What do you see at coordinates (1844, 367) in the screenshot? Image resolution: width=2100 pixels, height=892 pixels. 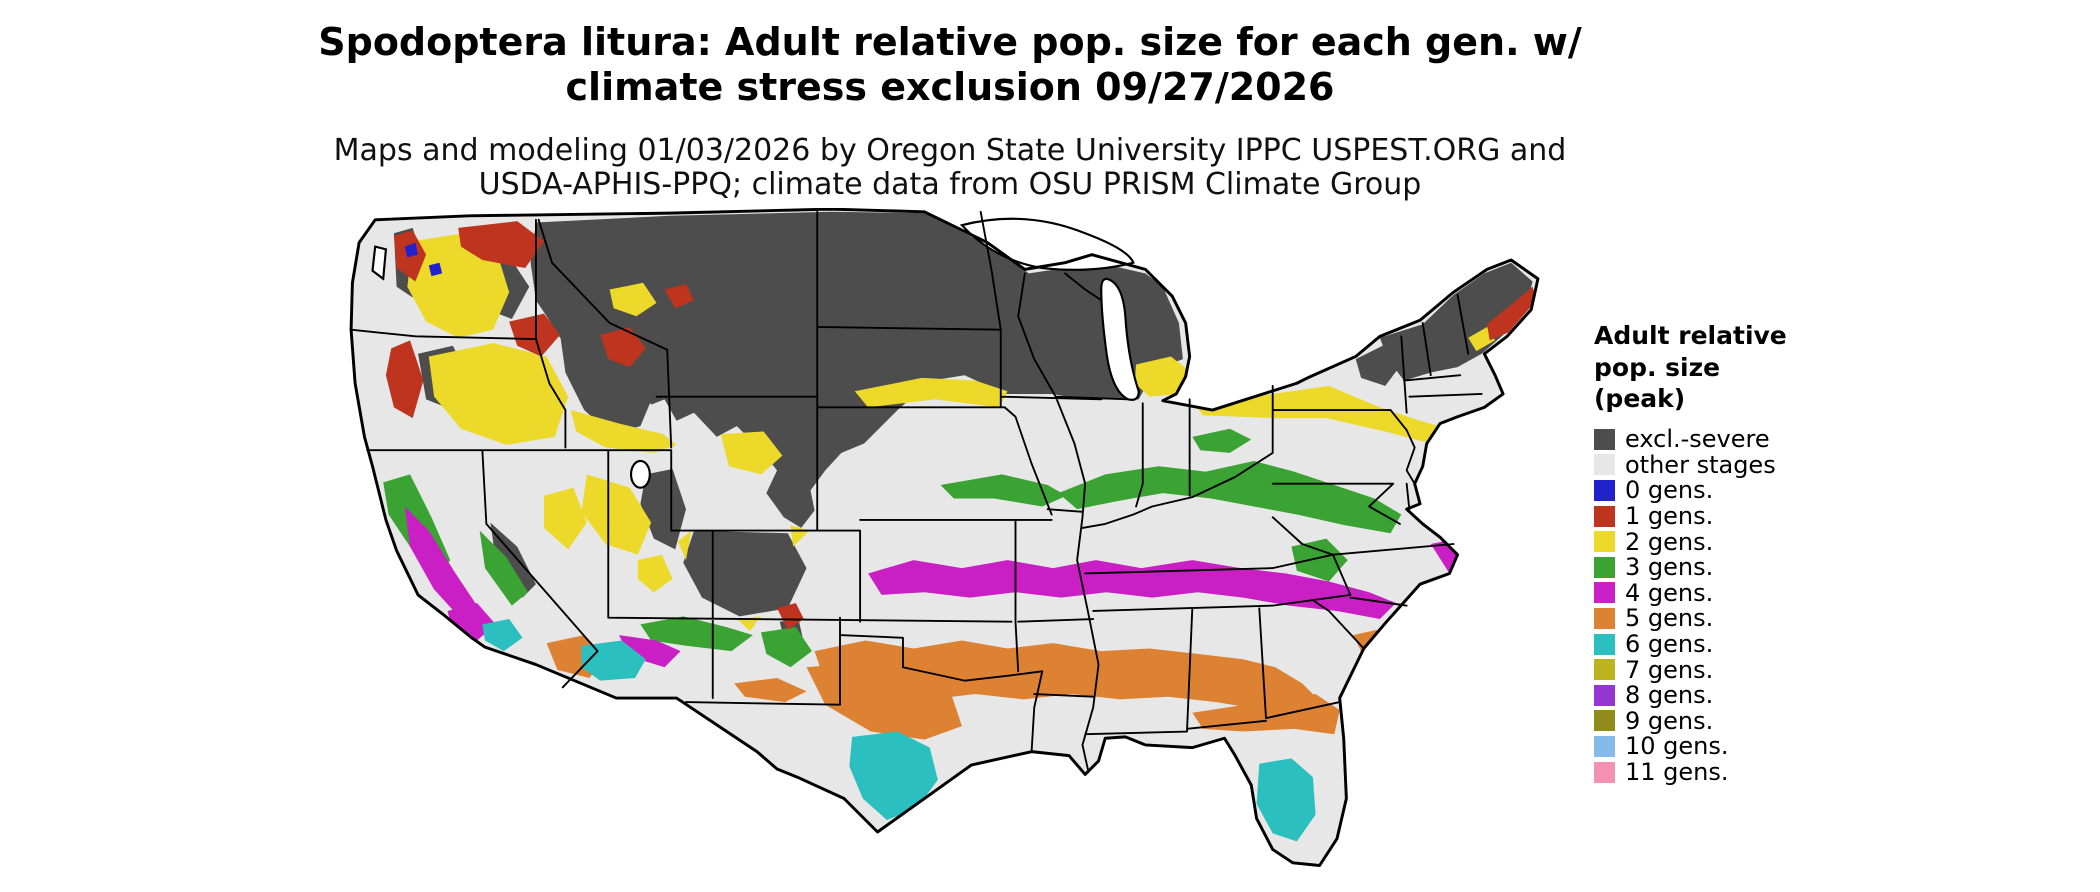 I see `legend-title: Adult relative pop. size (peak)` at bounding box center [1844, 367].